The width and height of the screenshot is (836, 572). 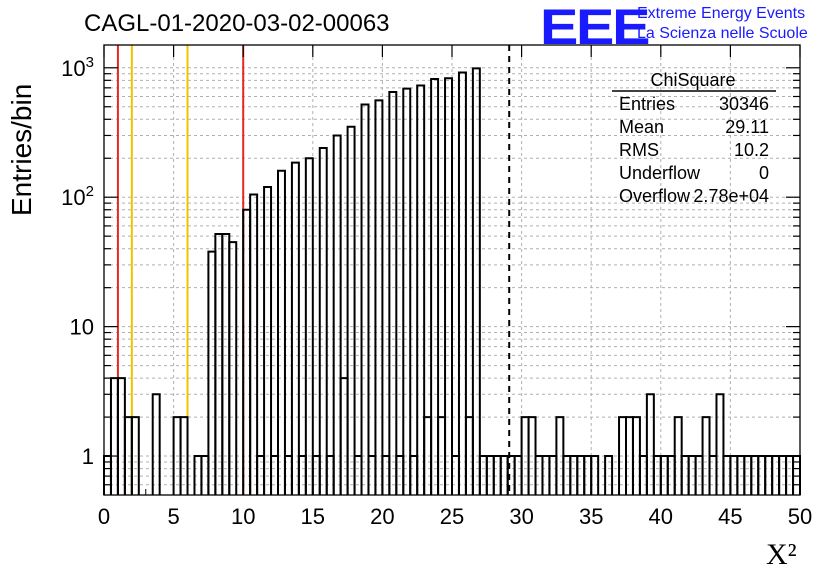 What do you see at coordinates (173, 516) in the screenshot?
I see `x-tick-label: 5` at bounding box center [173, 516].